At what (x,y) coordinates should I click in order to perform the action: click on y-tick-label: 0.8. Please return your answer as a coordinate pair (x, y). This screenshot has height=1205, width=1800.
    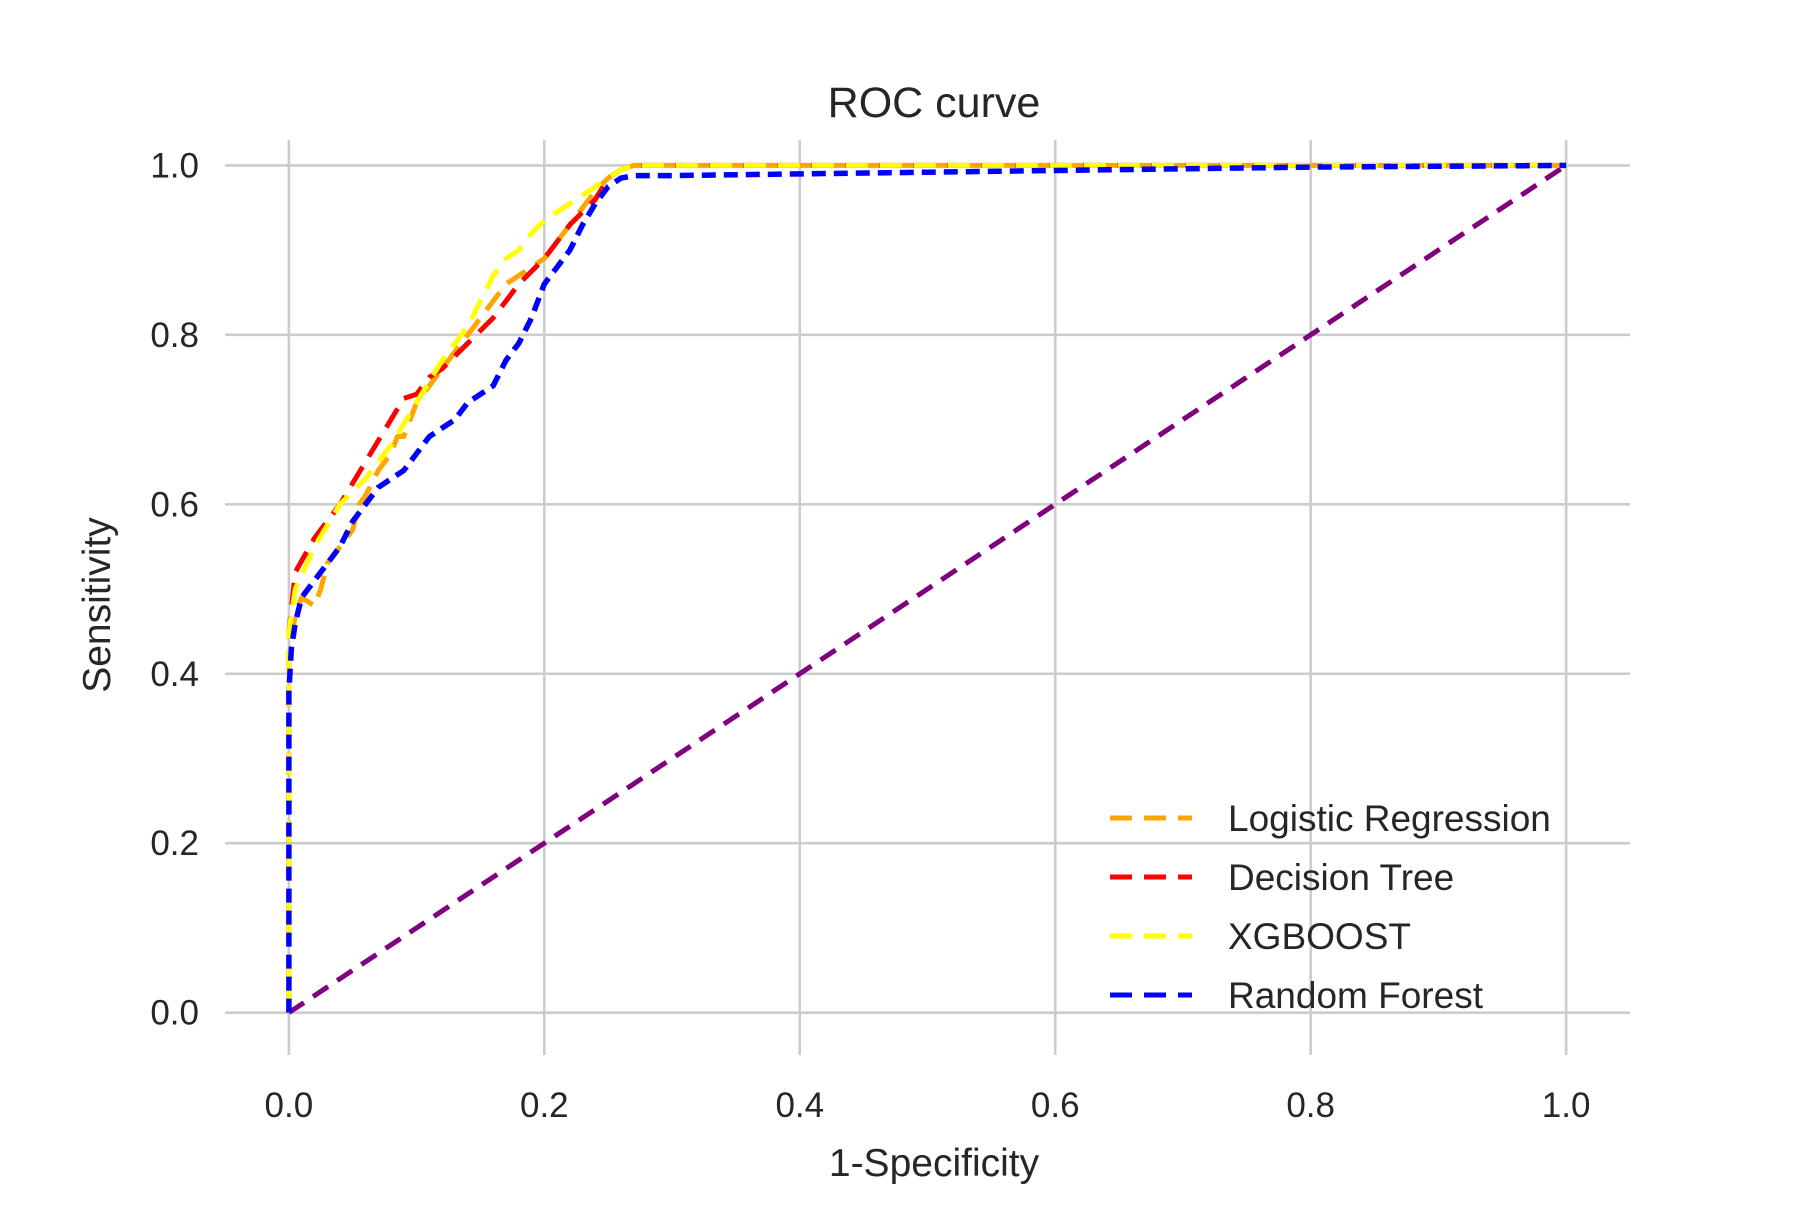
    Looking at the image, I should click on (174, 335).